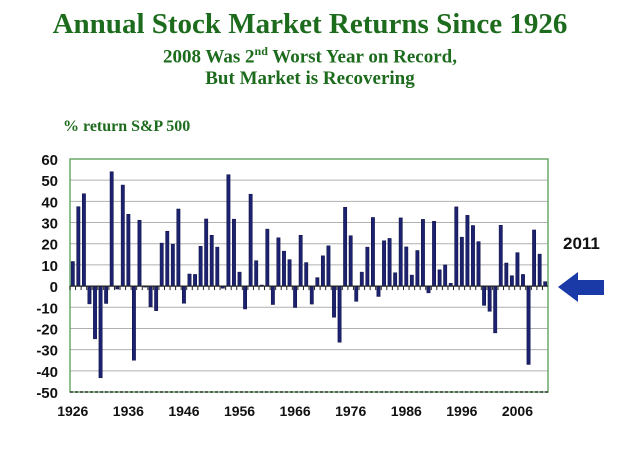 The width and height of the screenshot is (620, 460). I want to click on bar-2002, so click(495, 309).